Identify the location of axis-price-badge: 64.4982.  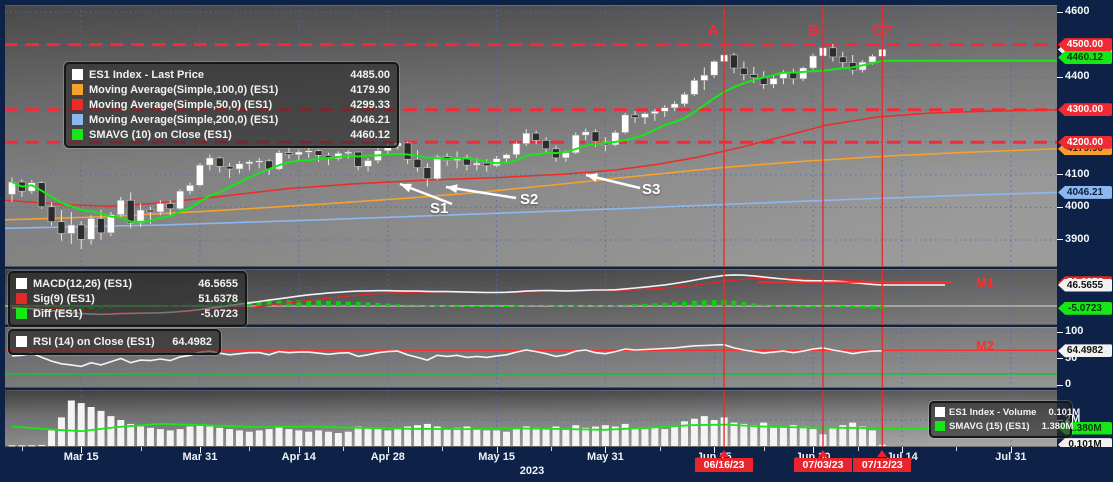
(1085, 351).